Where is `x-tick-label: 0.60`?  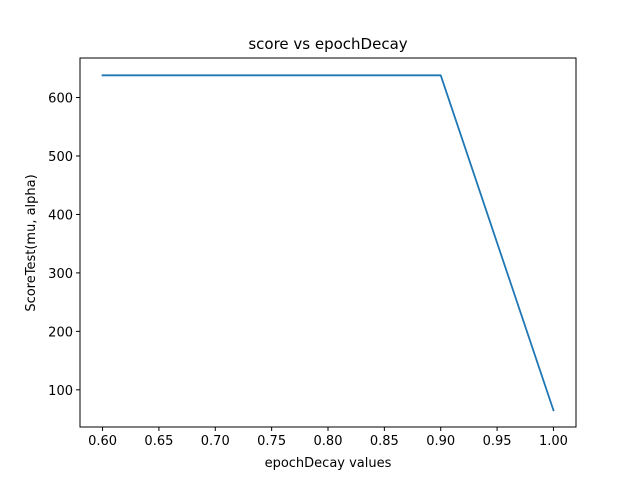 x-tick-label: 0.60 is located at coordinates (102, 441).